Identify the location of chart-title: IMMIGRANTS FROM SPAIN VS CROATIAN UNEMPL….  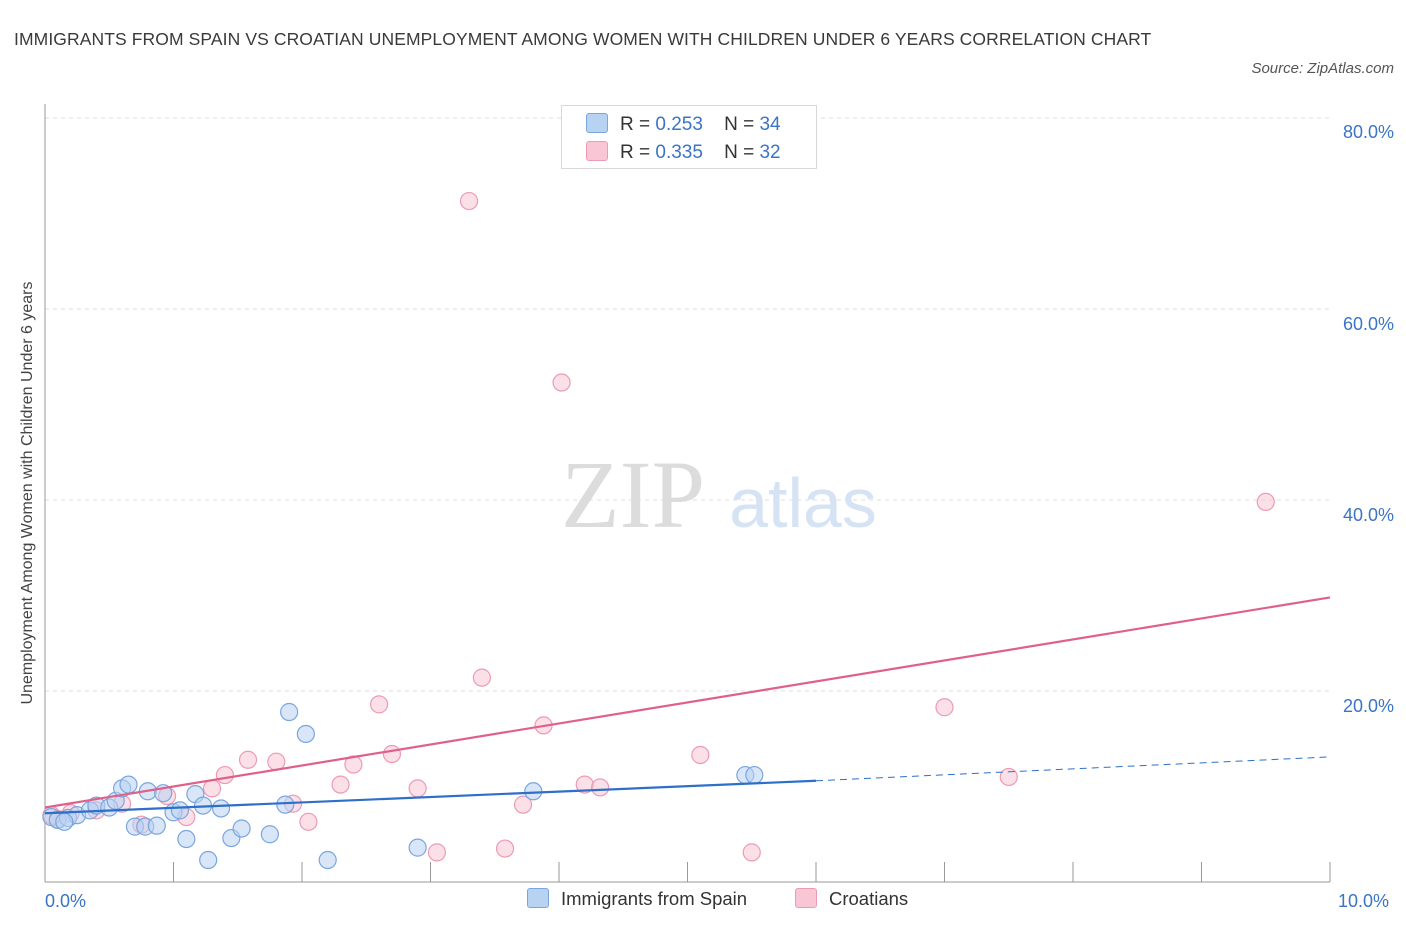
(583, 39).